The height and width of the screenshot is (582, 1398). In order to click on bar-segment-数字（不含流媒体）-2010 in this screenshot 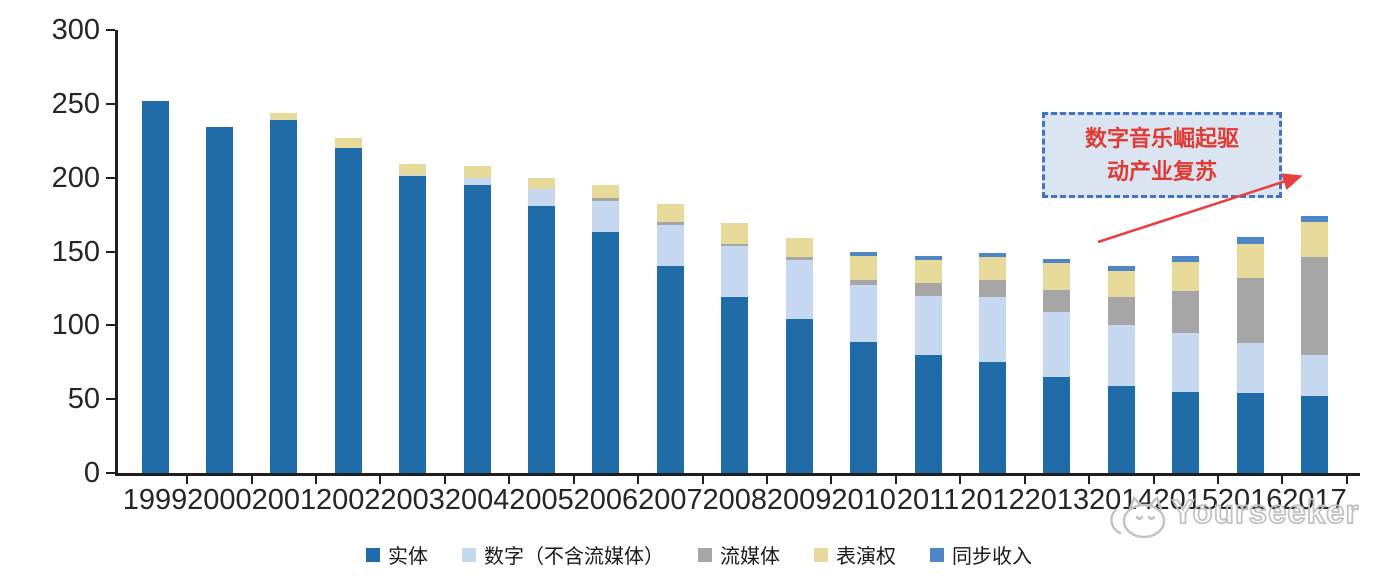, I will do `click(864, 313)`.